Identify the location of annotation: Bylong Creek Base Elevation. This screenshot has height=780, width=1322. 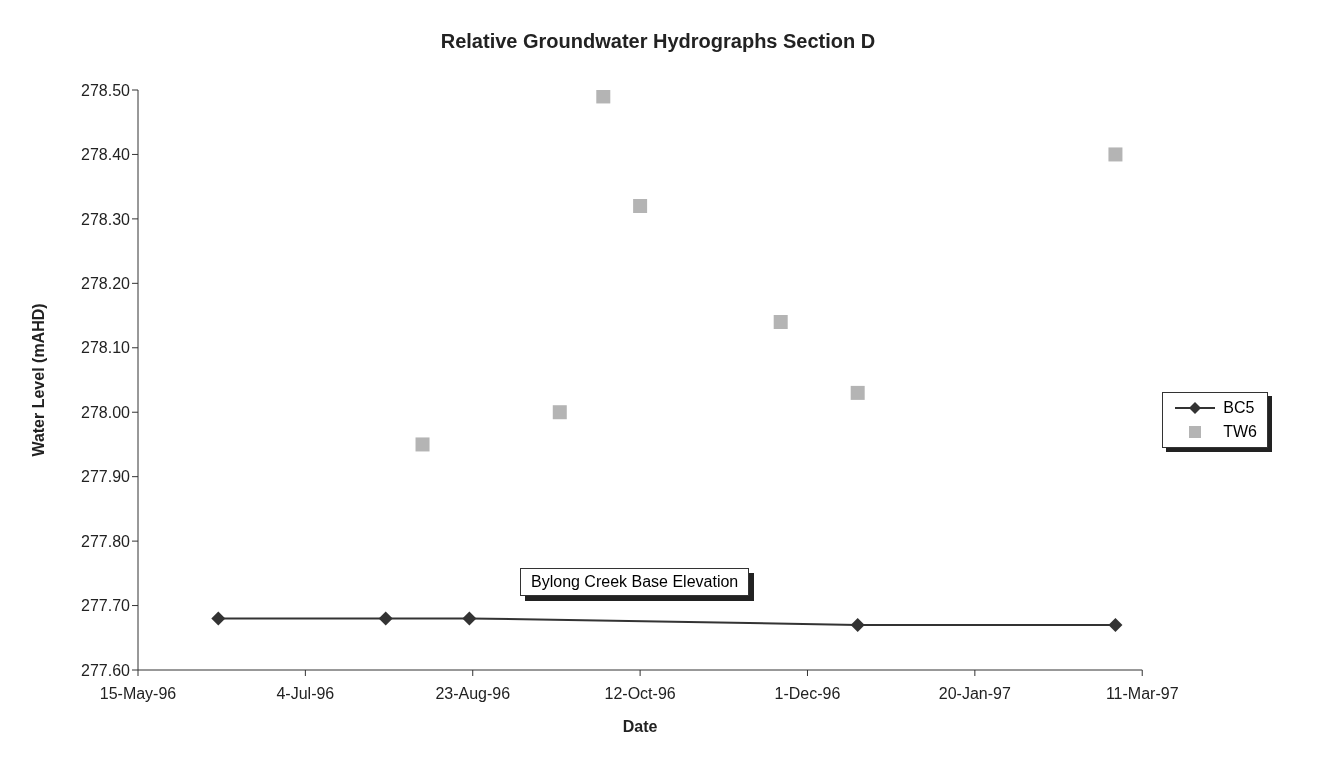
(635, 582).